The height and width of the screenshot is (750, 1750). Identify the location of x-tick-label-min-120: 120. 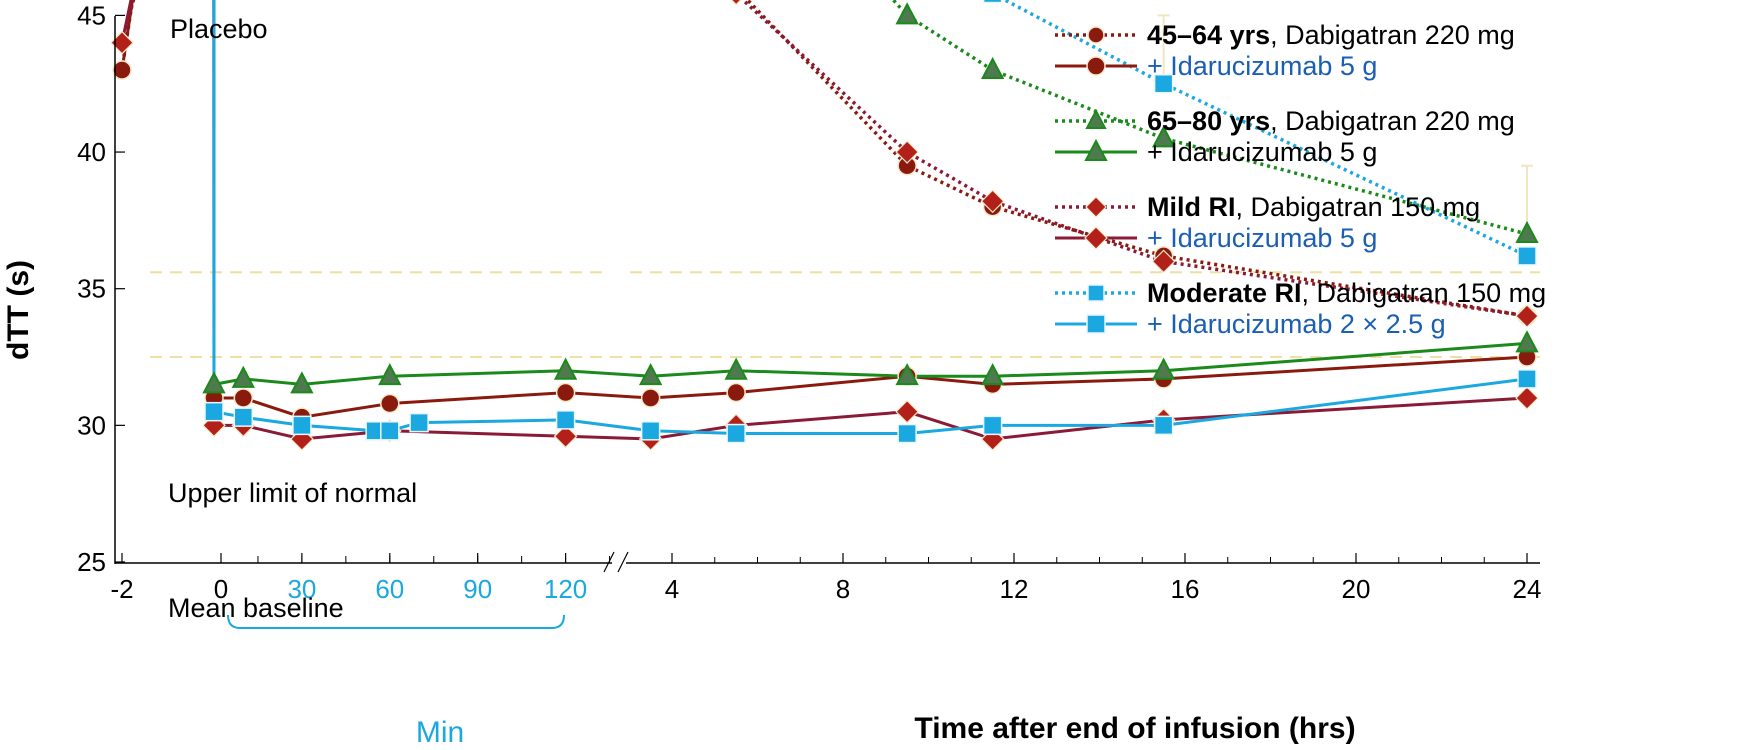
(565, 589).